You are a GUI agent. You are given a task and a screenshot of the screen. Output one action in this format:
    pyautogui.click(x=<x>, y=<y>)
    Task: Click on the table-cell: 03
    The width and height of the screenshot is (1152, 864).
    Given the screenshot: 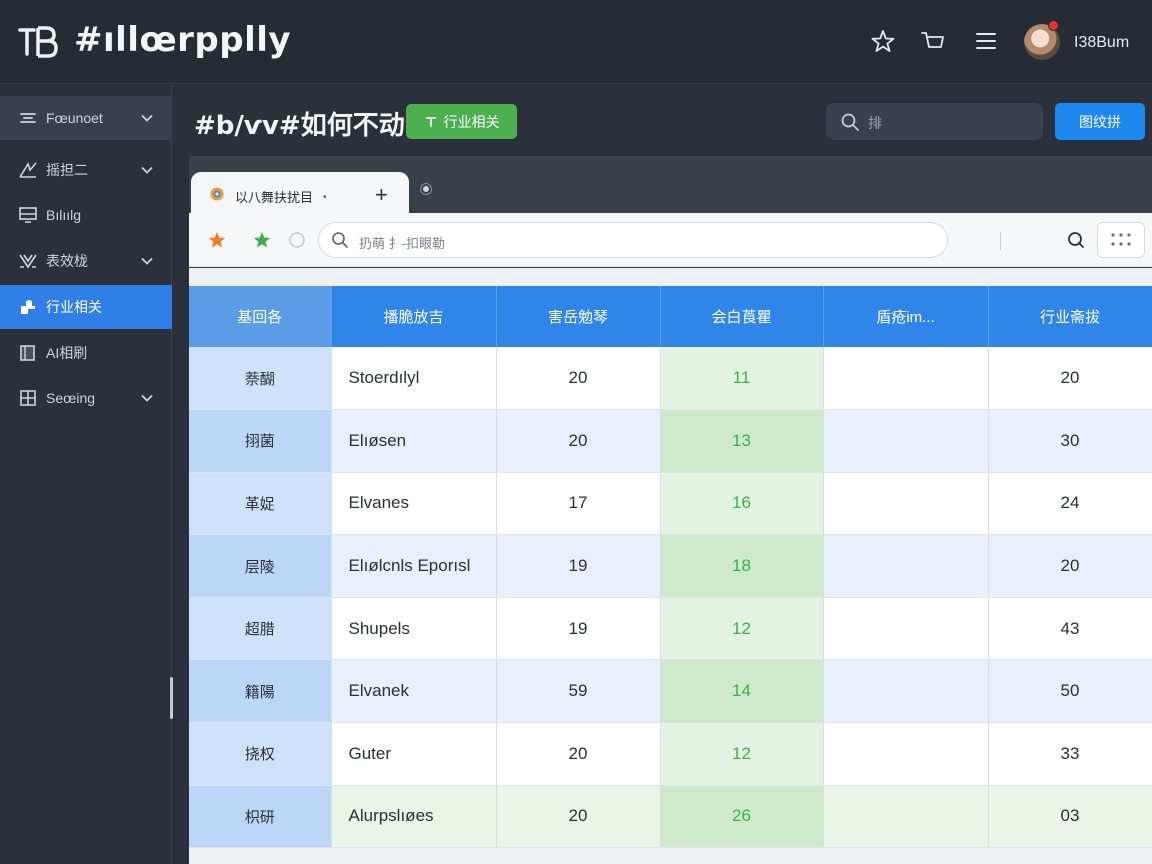 What is the action you would take?
    pyautogui.click(x=1070, y=817)
    